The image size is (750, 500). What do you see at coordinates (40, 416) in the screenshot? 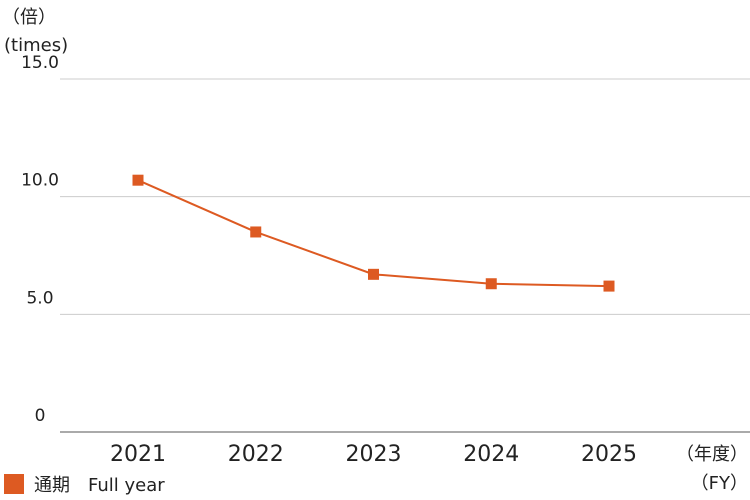
I see `y-tick-label: 0` at bounding box center [40, 416].